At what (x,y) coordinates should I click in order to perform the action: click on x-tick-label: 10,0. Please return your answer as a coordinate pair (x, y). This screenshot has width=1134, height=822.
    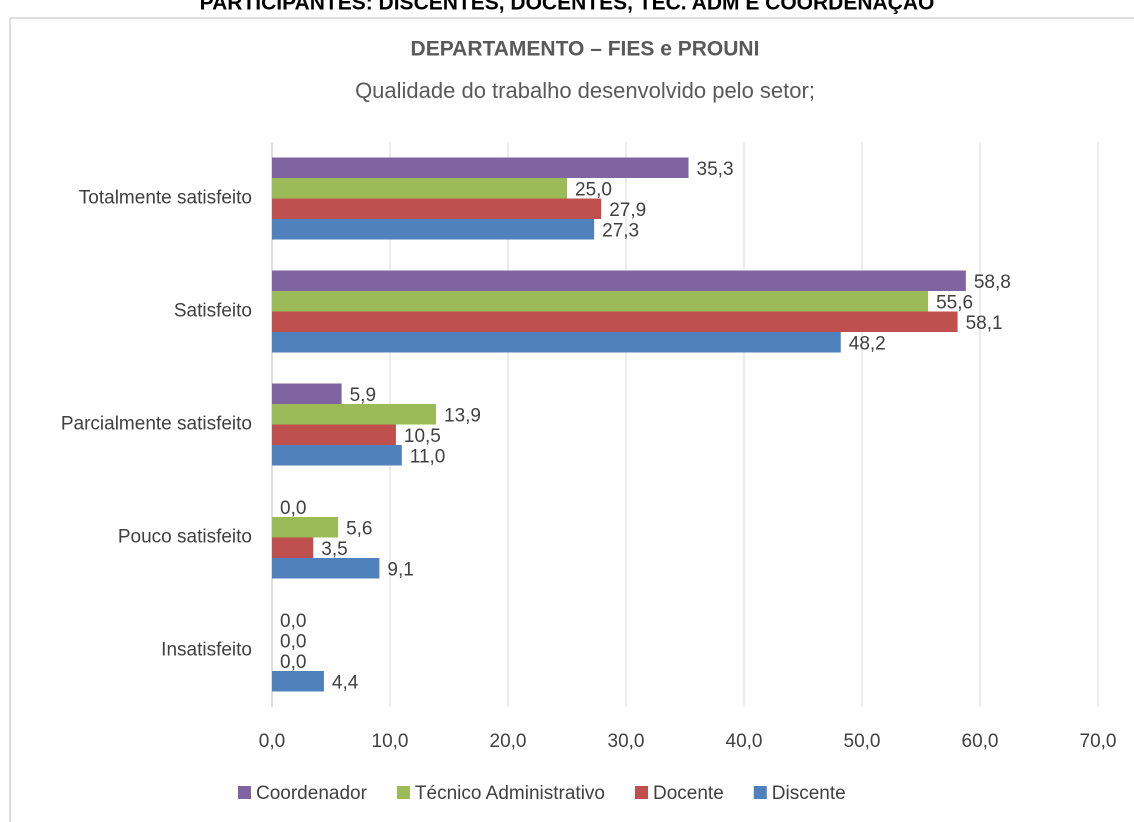
    Looking at the image, I should click on (390, 741).